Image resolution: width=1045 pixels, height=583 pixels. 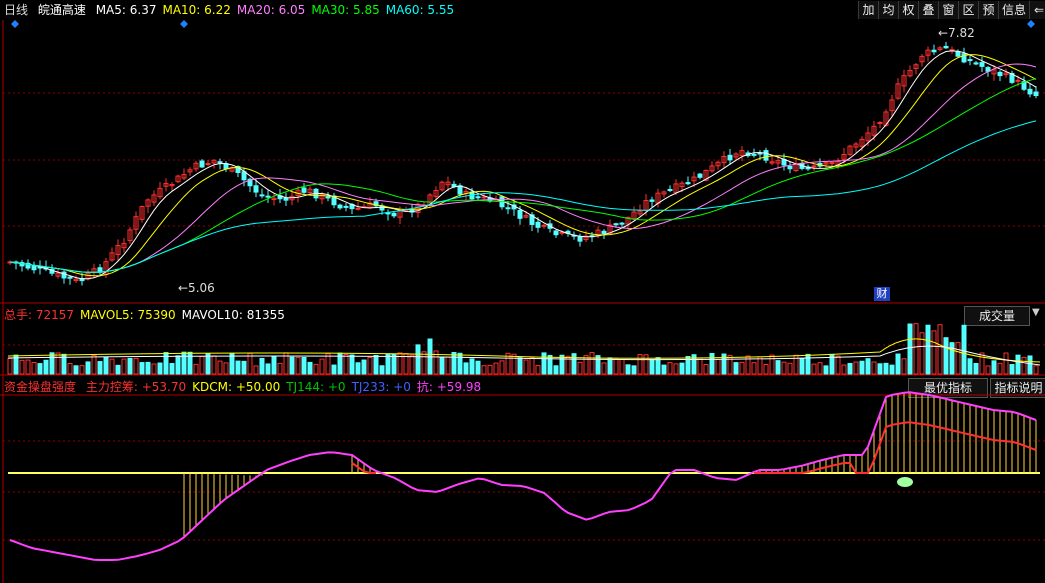 What do you see at coordinates (997, 316) in the screenshot?
I see `volume-indicator-button: 成交量` at bounding box center [997, 316].